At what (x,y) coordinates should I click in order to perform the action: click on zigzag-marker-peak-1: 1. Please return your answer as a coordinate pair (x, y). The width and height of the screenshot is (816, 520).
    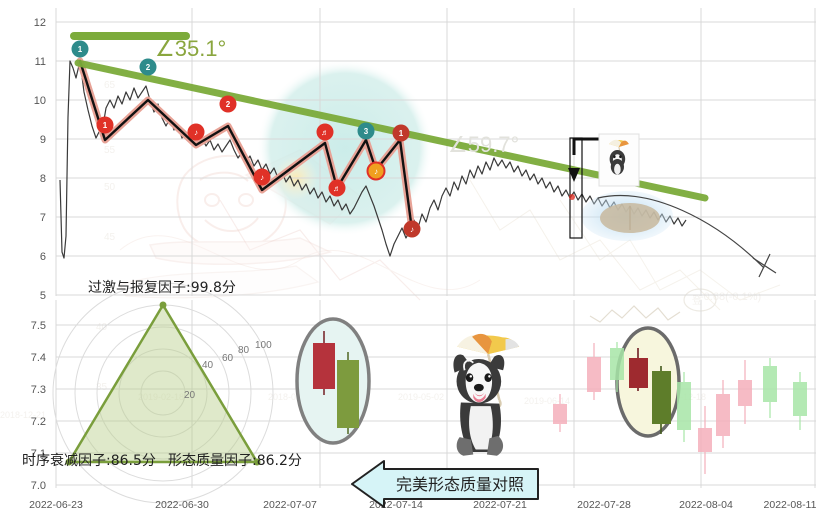
    Looking at the image, I should click on (80, 49).